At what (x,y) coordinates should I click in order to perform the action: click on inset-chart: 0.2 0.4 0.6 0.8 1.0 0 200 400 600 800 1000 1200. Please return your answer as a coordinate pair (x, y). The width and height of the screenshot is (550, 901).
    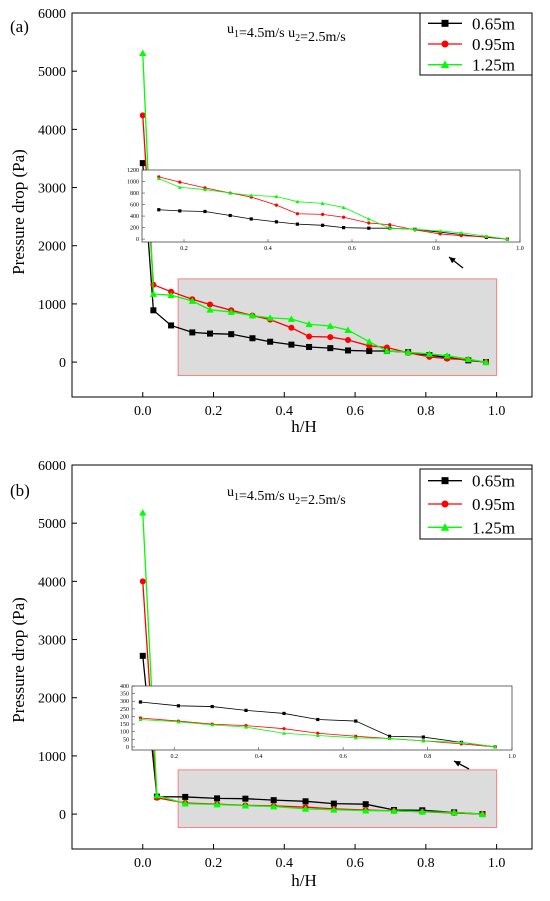
    Looking at the image, I should click on (325, 210).